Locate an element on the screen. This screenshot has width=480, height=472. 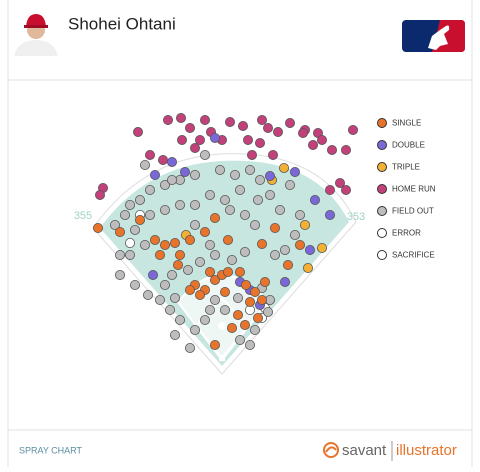
player-name: Shohei Ohtani is located at coordinates (122, 23).